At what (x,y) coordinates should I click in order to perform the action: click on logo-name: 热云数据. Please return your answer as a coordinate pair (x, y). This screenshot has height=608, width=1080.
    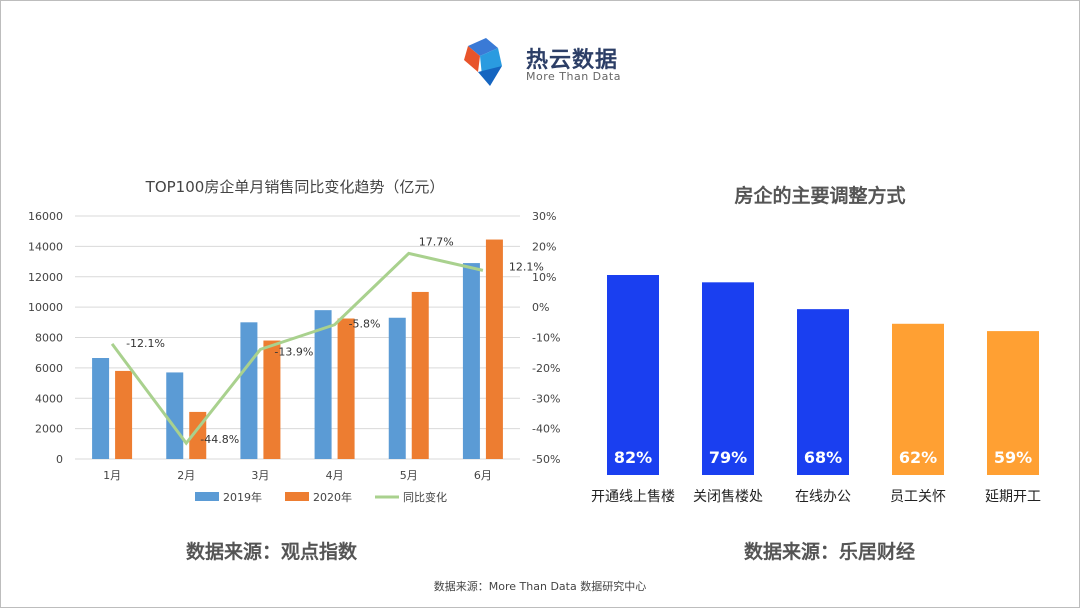
    Looking at the image, I should click on (572, 60).